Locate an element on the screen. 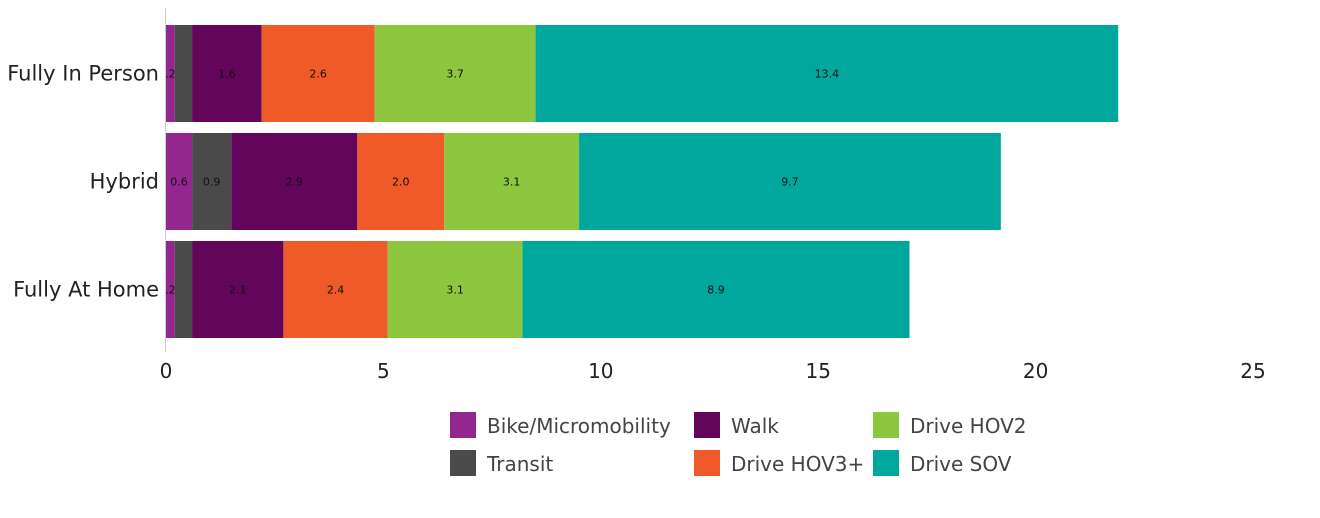 This screenshot has height=518, width=1320. data-label: 1.6 is located at coordinates (227, 74).